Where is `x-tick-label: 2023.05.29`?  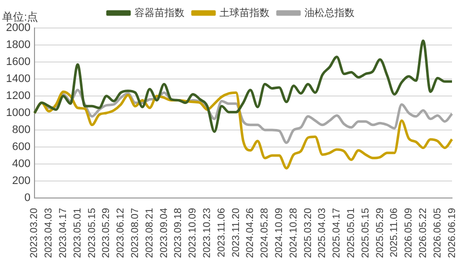 x-tick-label: 2023.05.29 is located at coordinates (106, 233).